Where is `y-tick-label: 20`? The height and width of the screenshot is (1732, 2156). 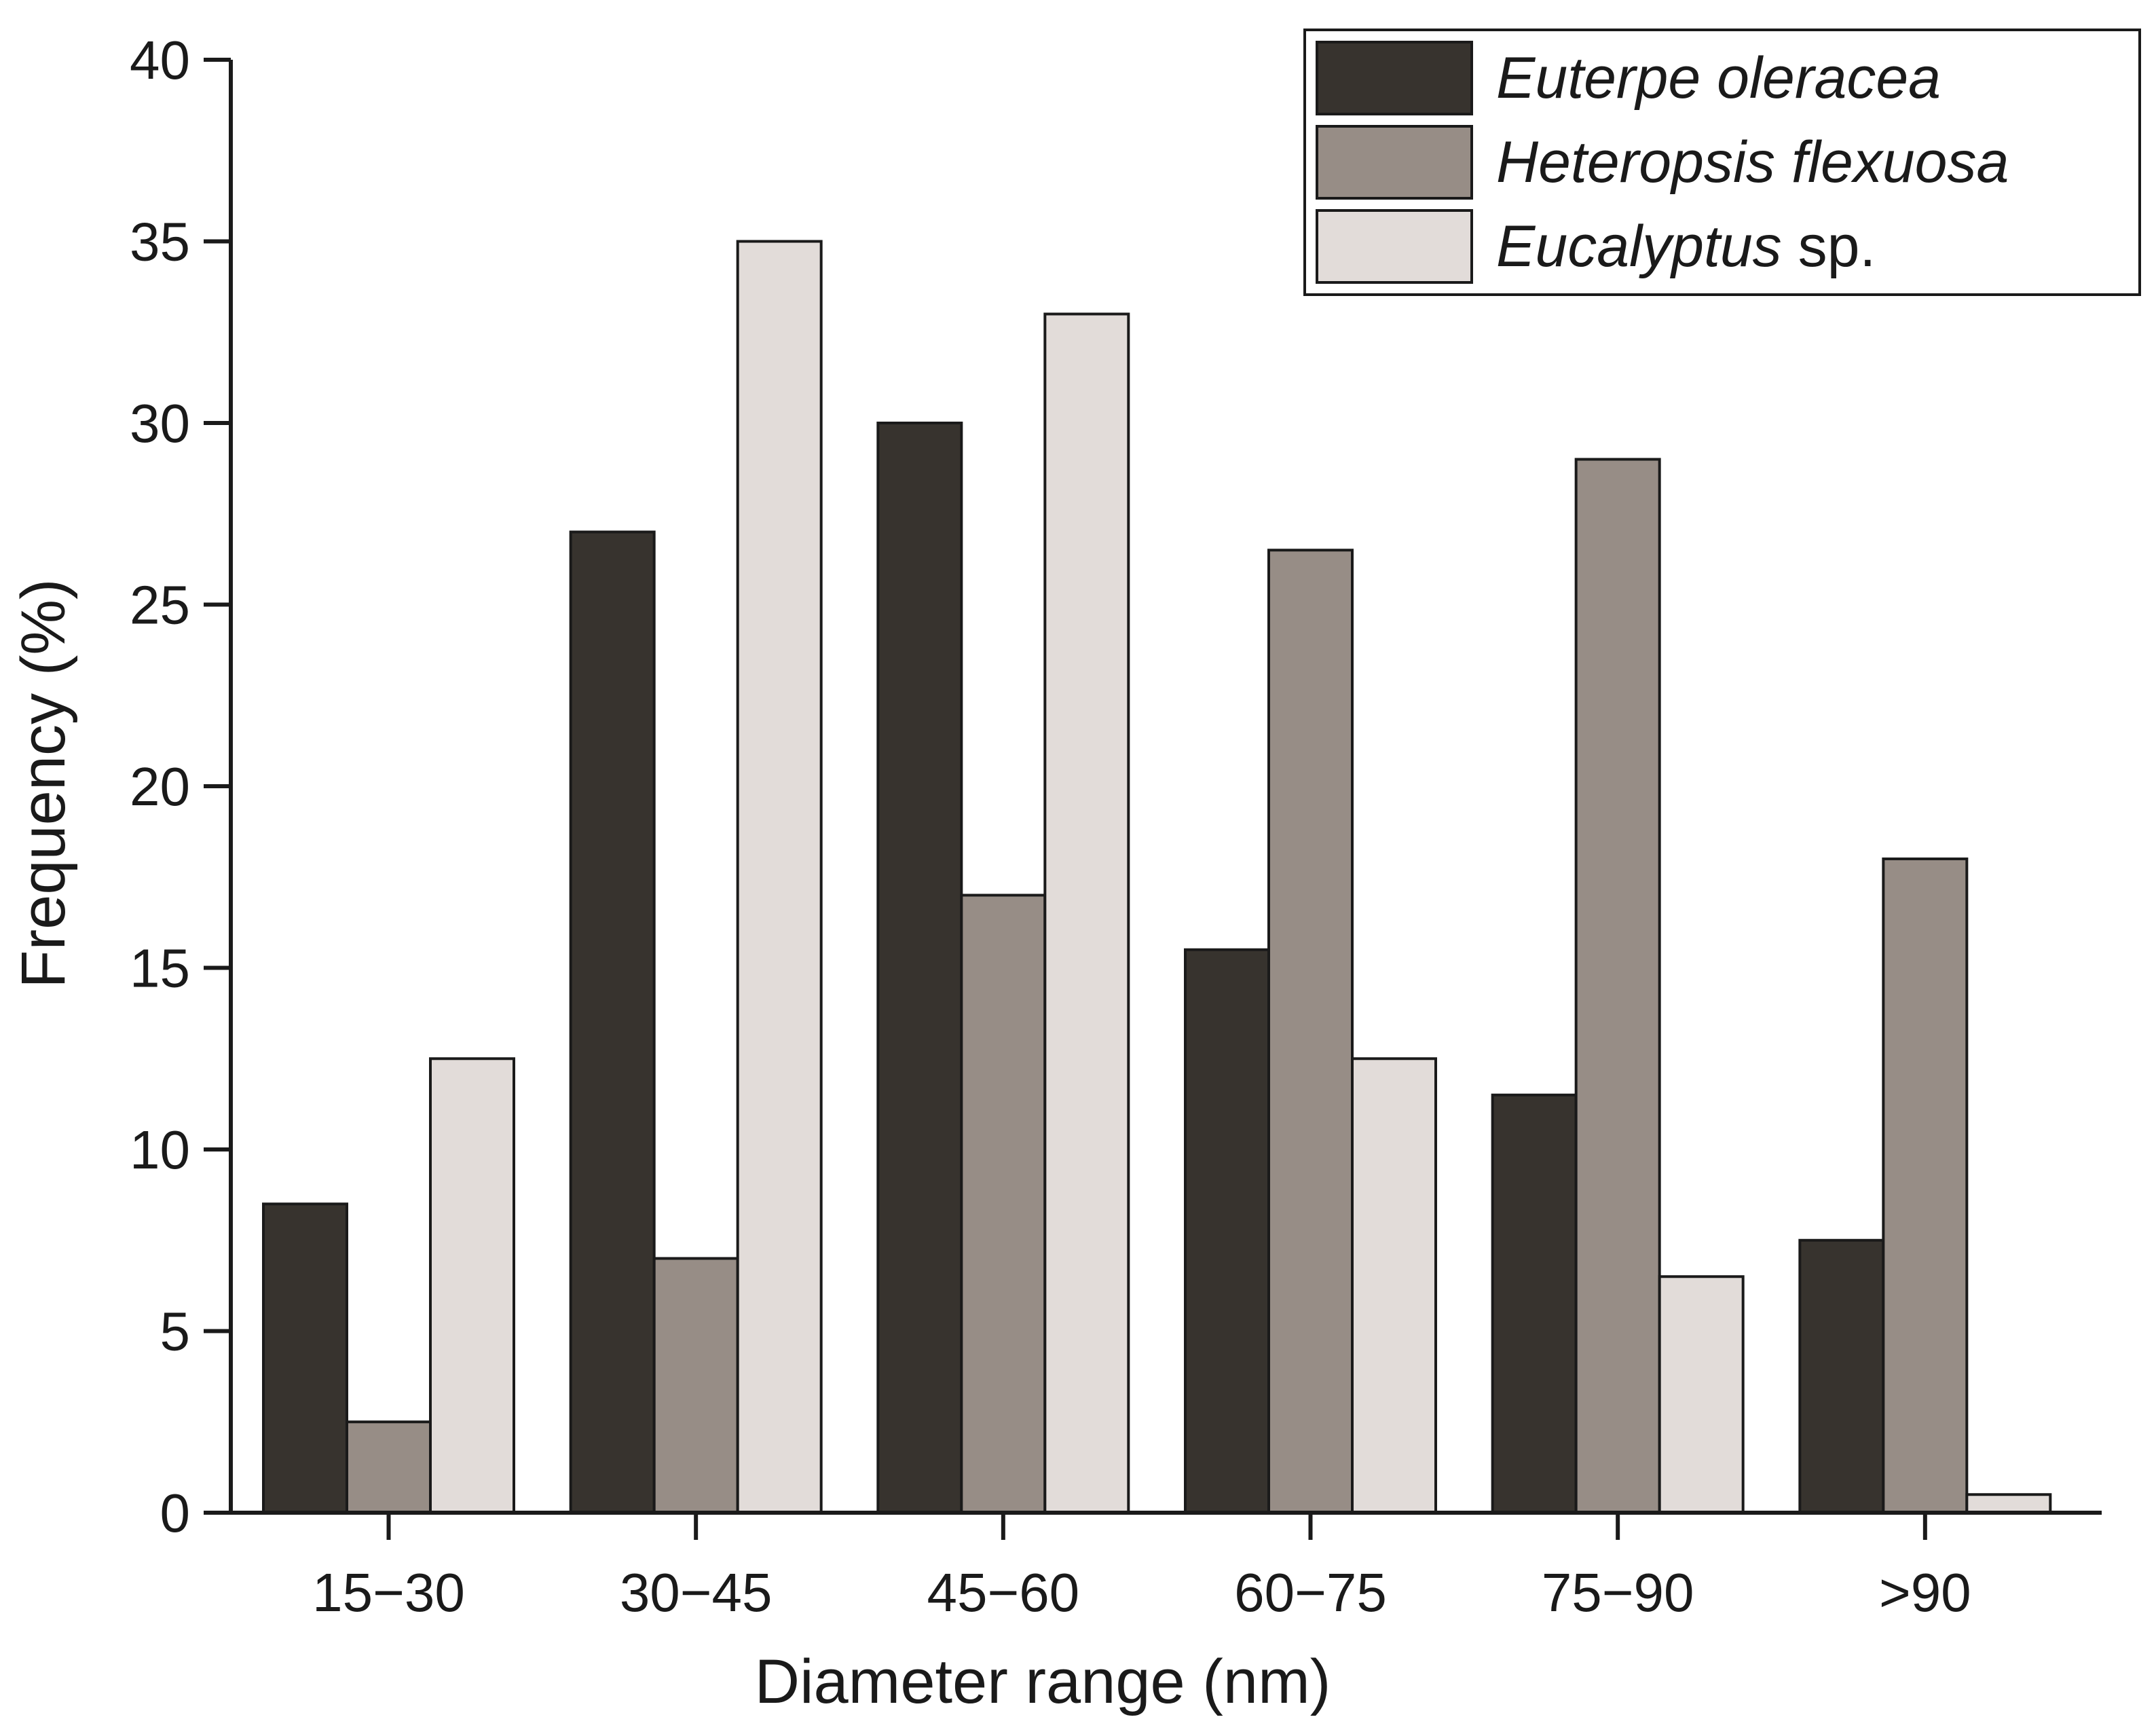 y-tick-label: 20 is located at coordinates (160, 786).